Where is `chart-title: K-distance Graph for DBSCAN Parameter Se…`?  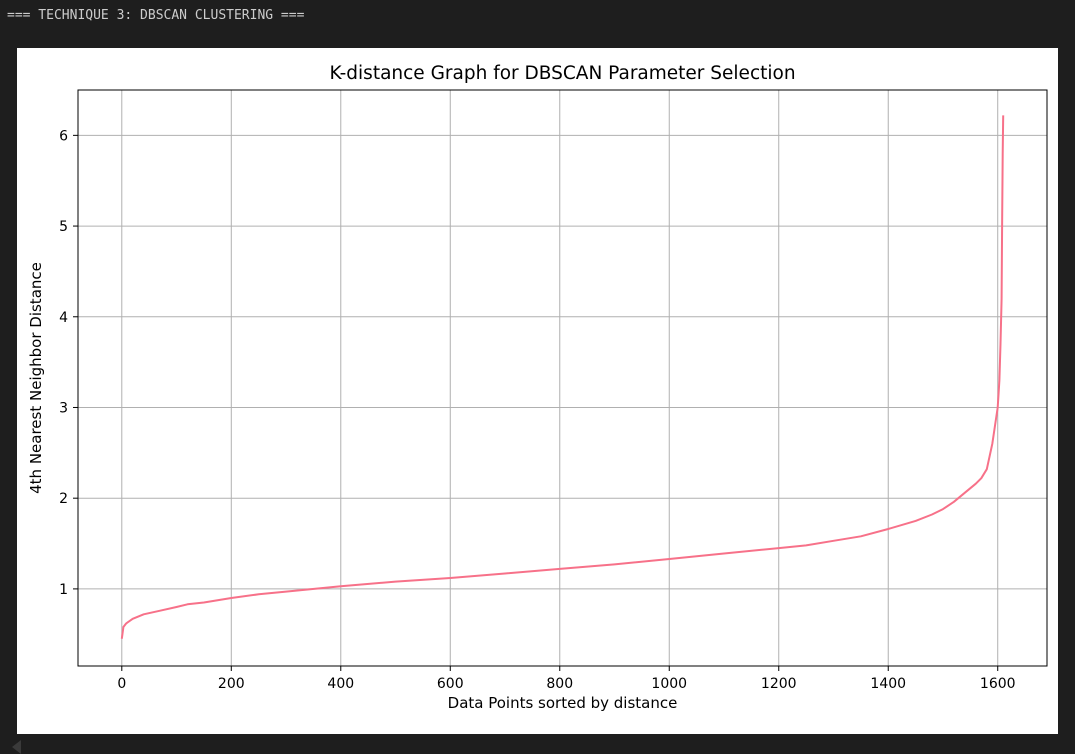
chart-title: K-distance Graph for DBSCAN Parameter Se… is located at coordinates (562, 73).